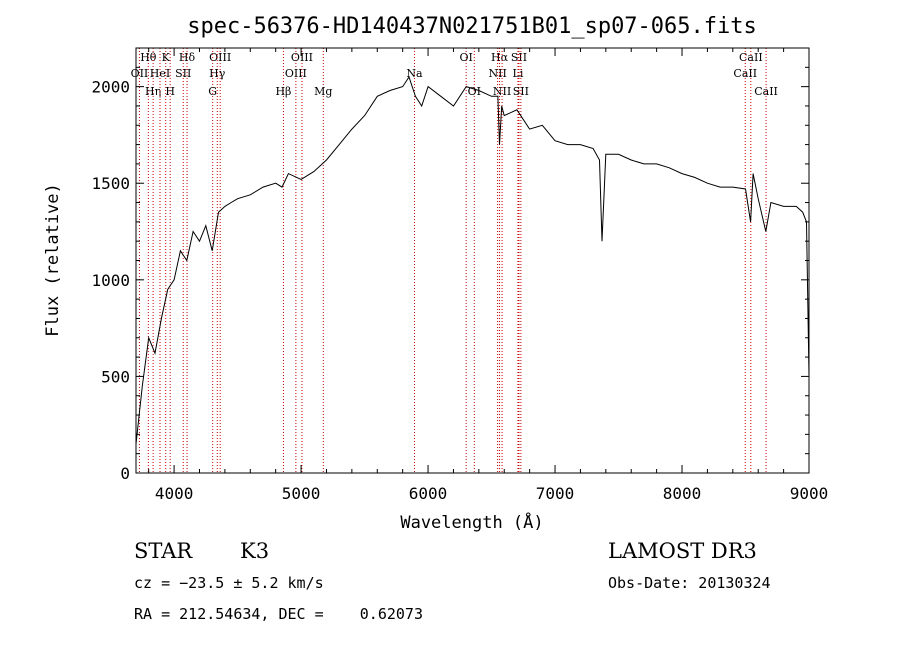 The width and height of the screenshot is (900, 649). I want to click on sky-coordinates: RA = 212.54634, DEC = 0.62073, so click(278, 614).